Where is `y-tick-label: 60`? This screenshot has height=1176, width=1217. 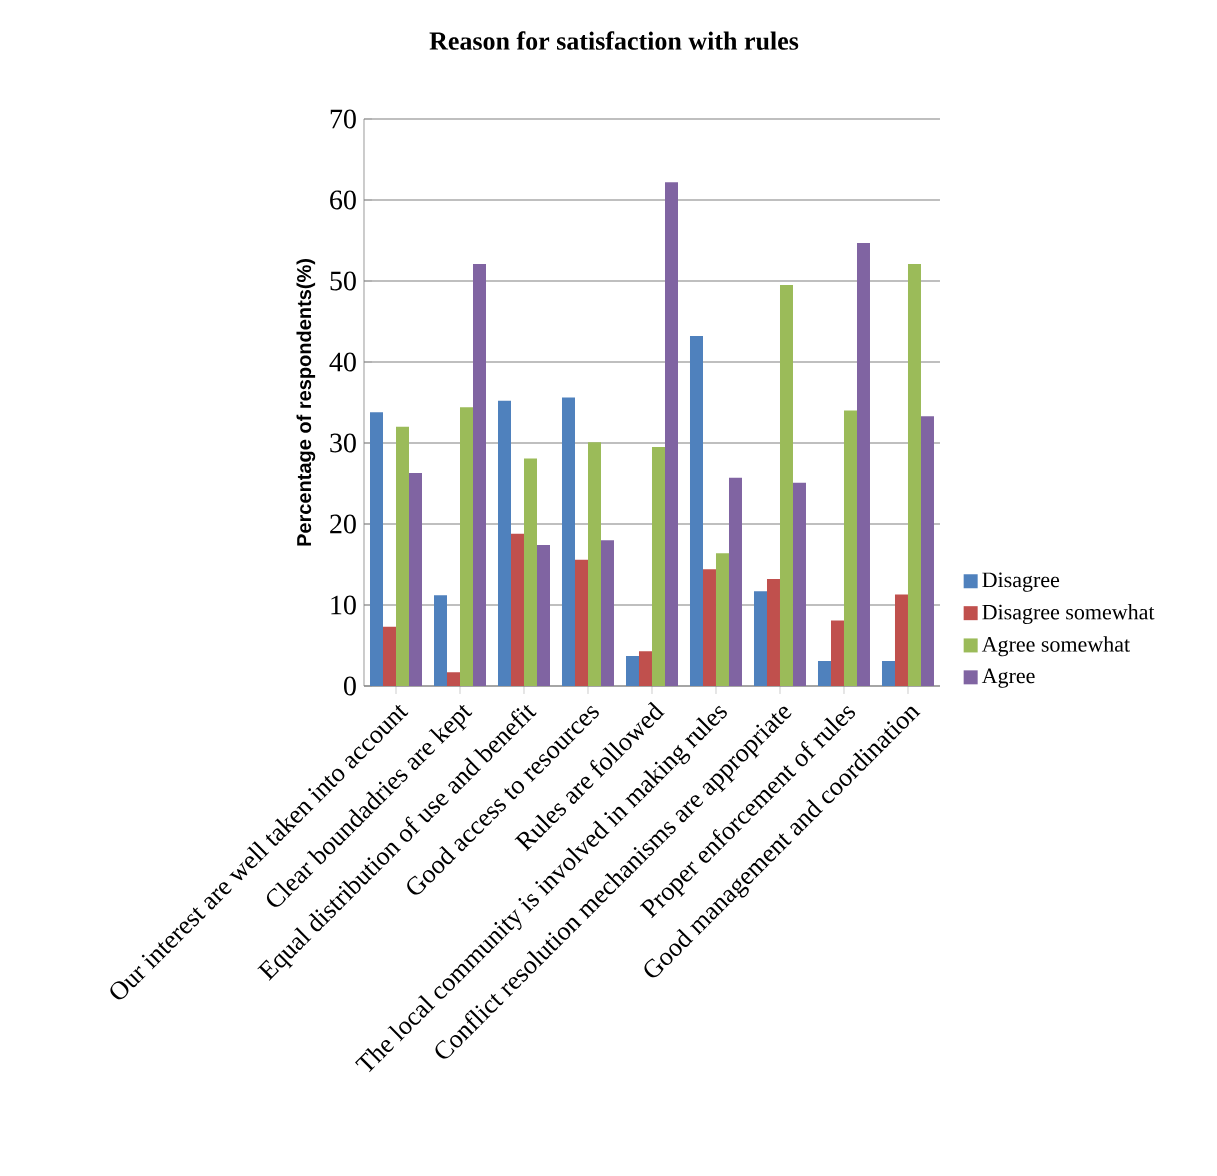
y-tick-label: 60 is located at coordinates (343, 200).